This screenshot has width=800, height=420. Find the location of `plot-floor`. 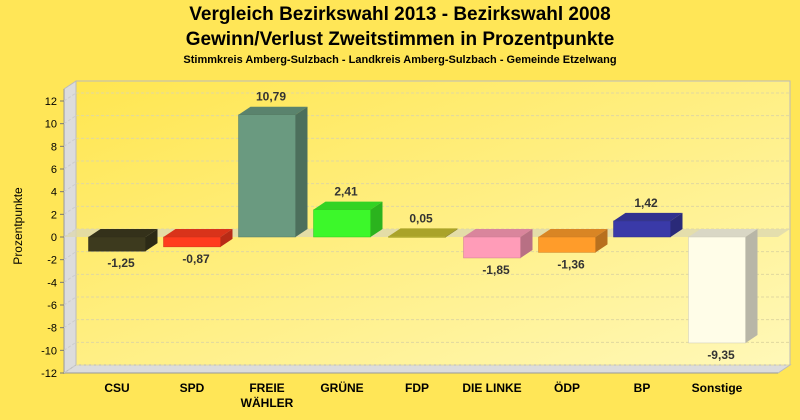

plot-floor is located at coordinates (427, 369).